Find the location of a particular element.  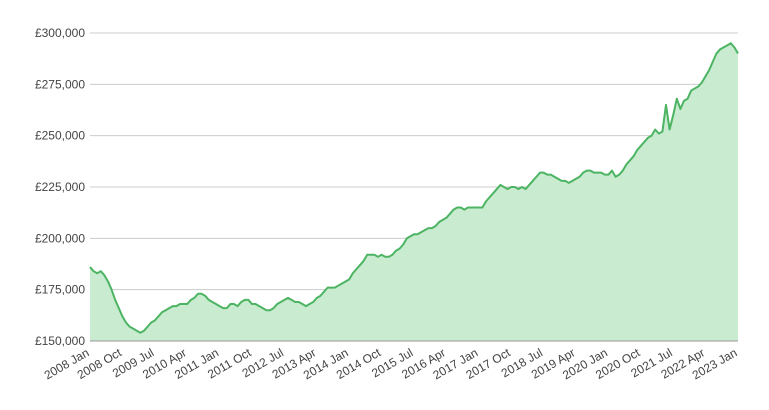

y-tick-label: £200,000 is located at coordinates (60, 238).